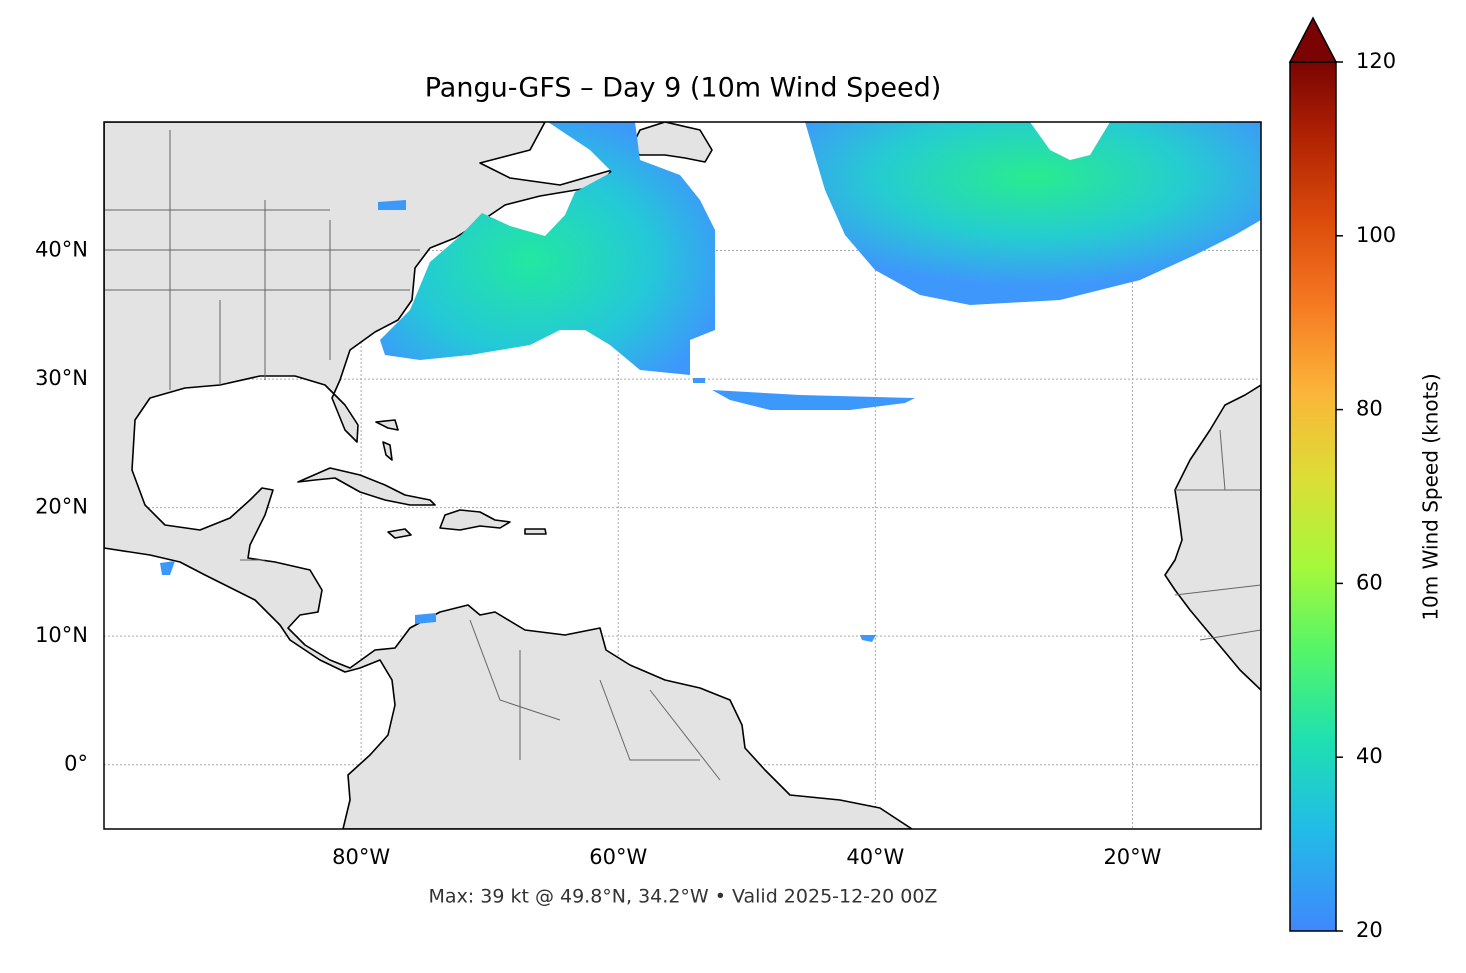  What do you see at coordinates (1376, 61) in the screenshot?
I see `colorbar-tick-label: 120` at bounding box center [1376, 61].